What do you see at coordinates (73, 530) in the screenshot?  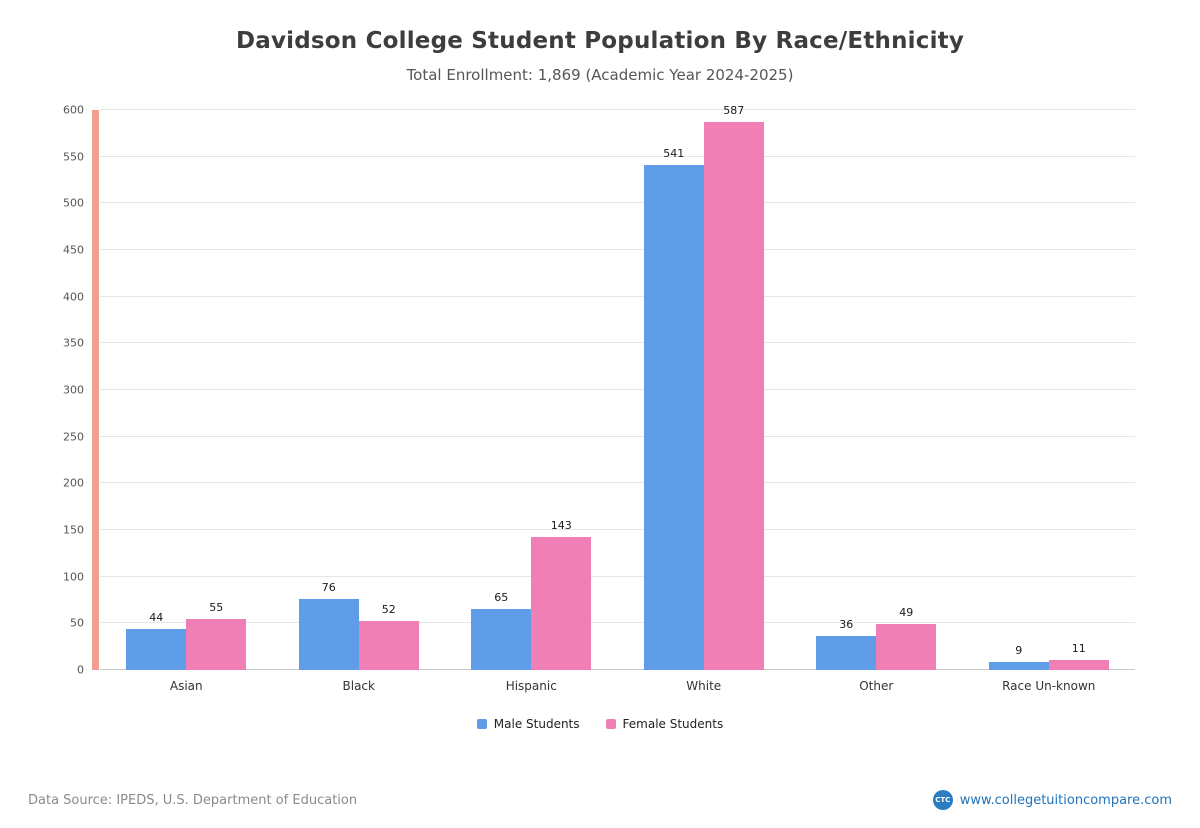 I see `y-axis-tick-label: 150` at bounding box center [73, 530].